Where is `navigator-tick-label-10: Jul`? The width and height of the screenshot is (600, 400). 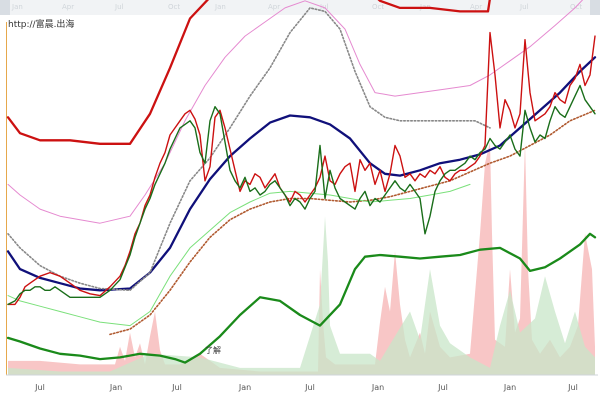 navigator-tick-label-10: Jul is located at coordinates (524, 7).